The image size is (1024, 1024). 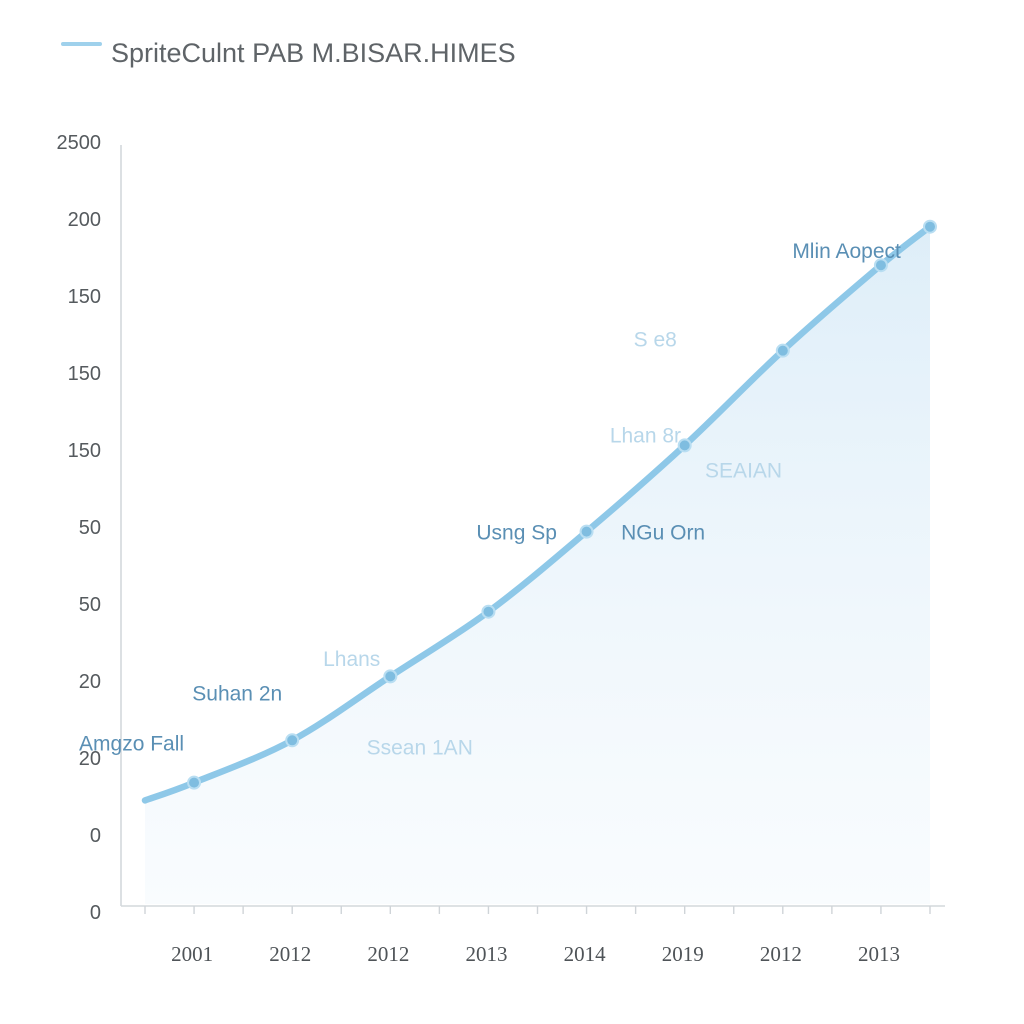 What do you see at coordinates (585, 954) in the screenshot?
I see `x-tick-label: 2014` at bounding box center [585, 954].